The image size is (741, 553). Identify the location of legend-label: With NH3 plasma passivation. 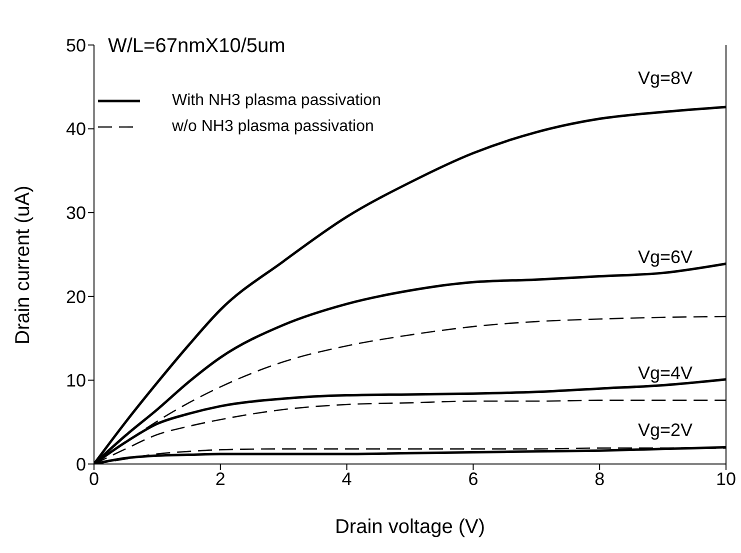
(276, 101).